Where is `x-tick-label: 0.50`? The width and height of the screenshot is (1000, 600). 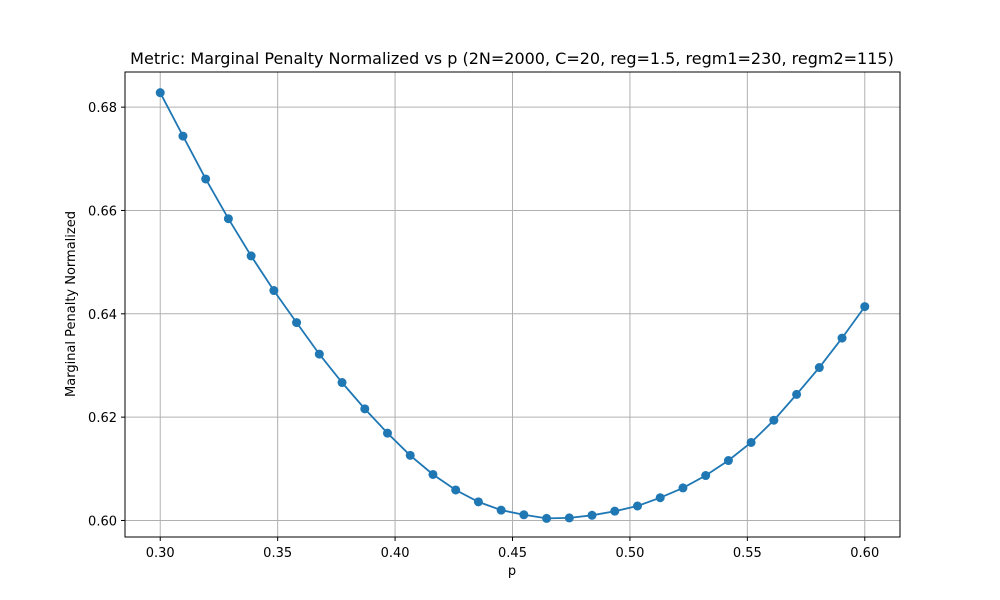 x-tick-label: 0.50 is located at coordinates (629, 553).